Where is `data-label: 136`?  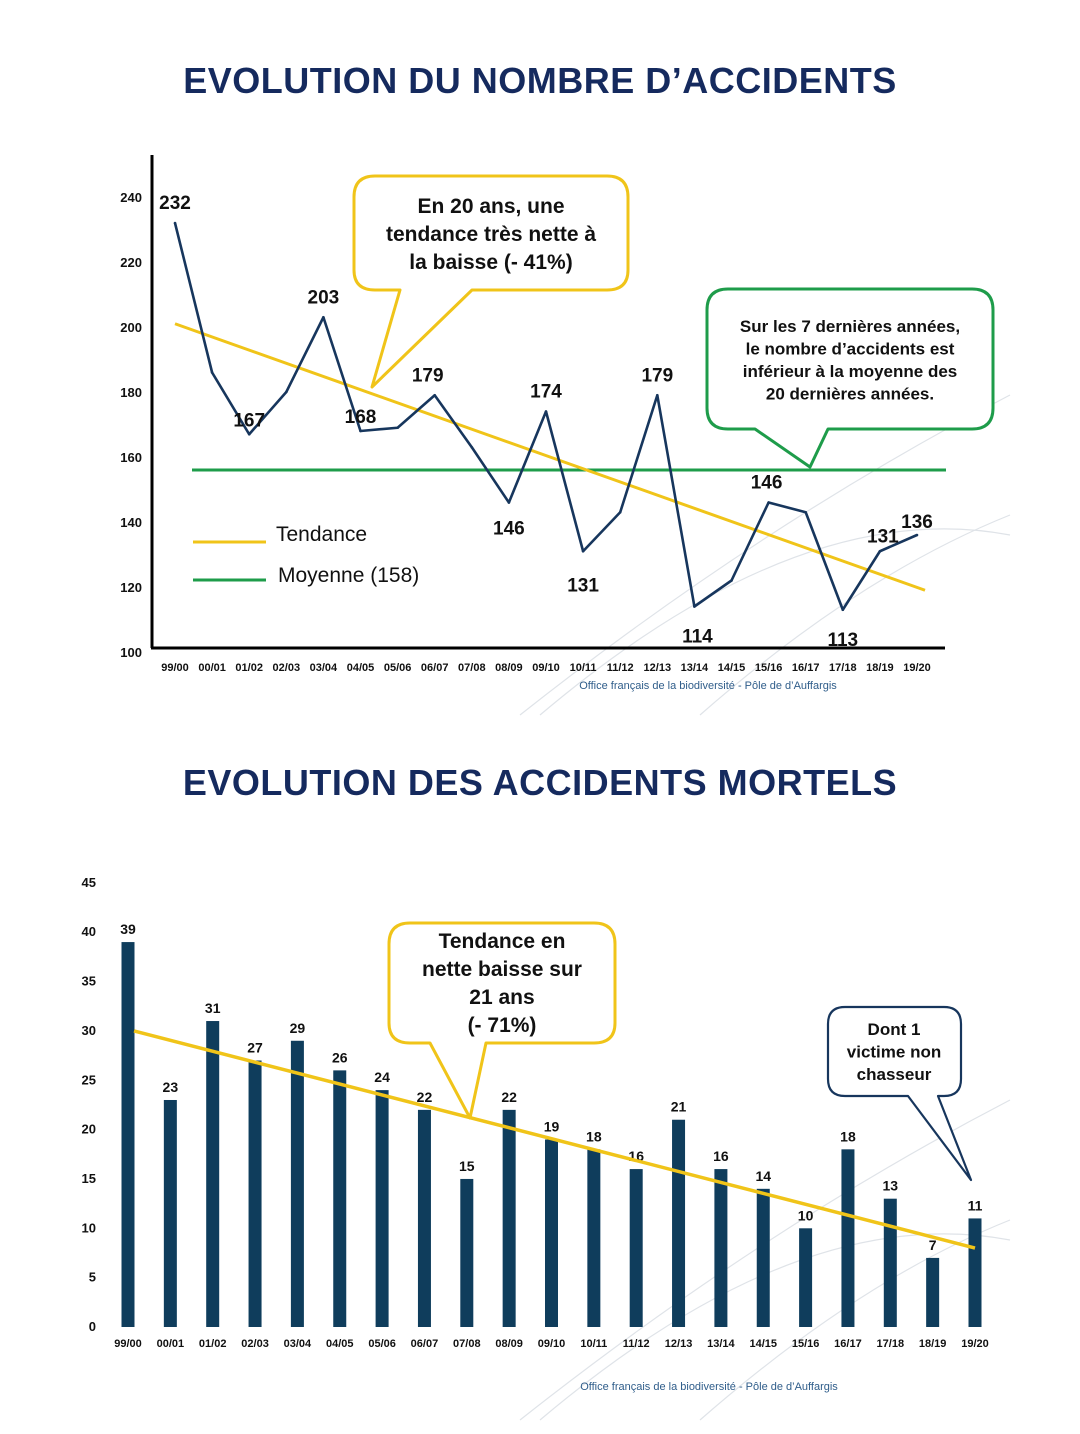 data-label: 136 is located at coordinates (917, 522).